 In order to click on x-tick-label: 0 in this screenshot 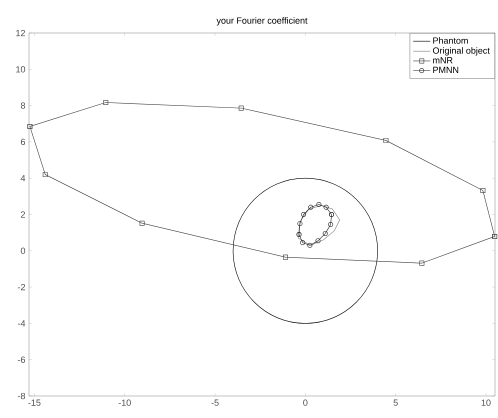, I will do `click(305, 403)`.